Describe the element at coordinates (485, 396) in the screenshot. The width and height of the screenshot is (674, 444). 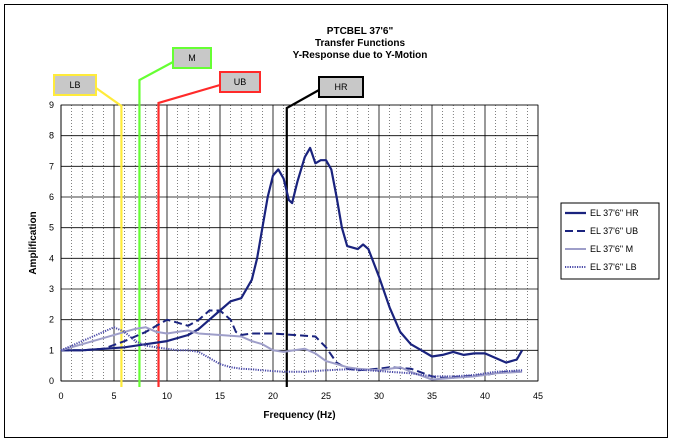
I see `x-tick-label: 40` at that location.